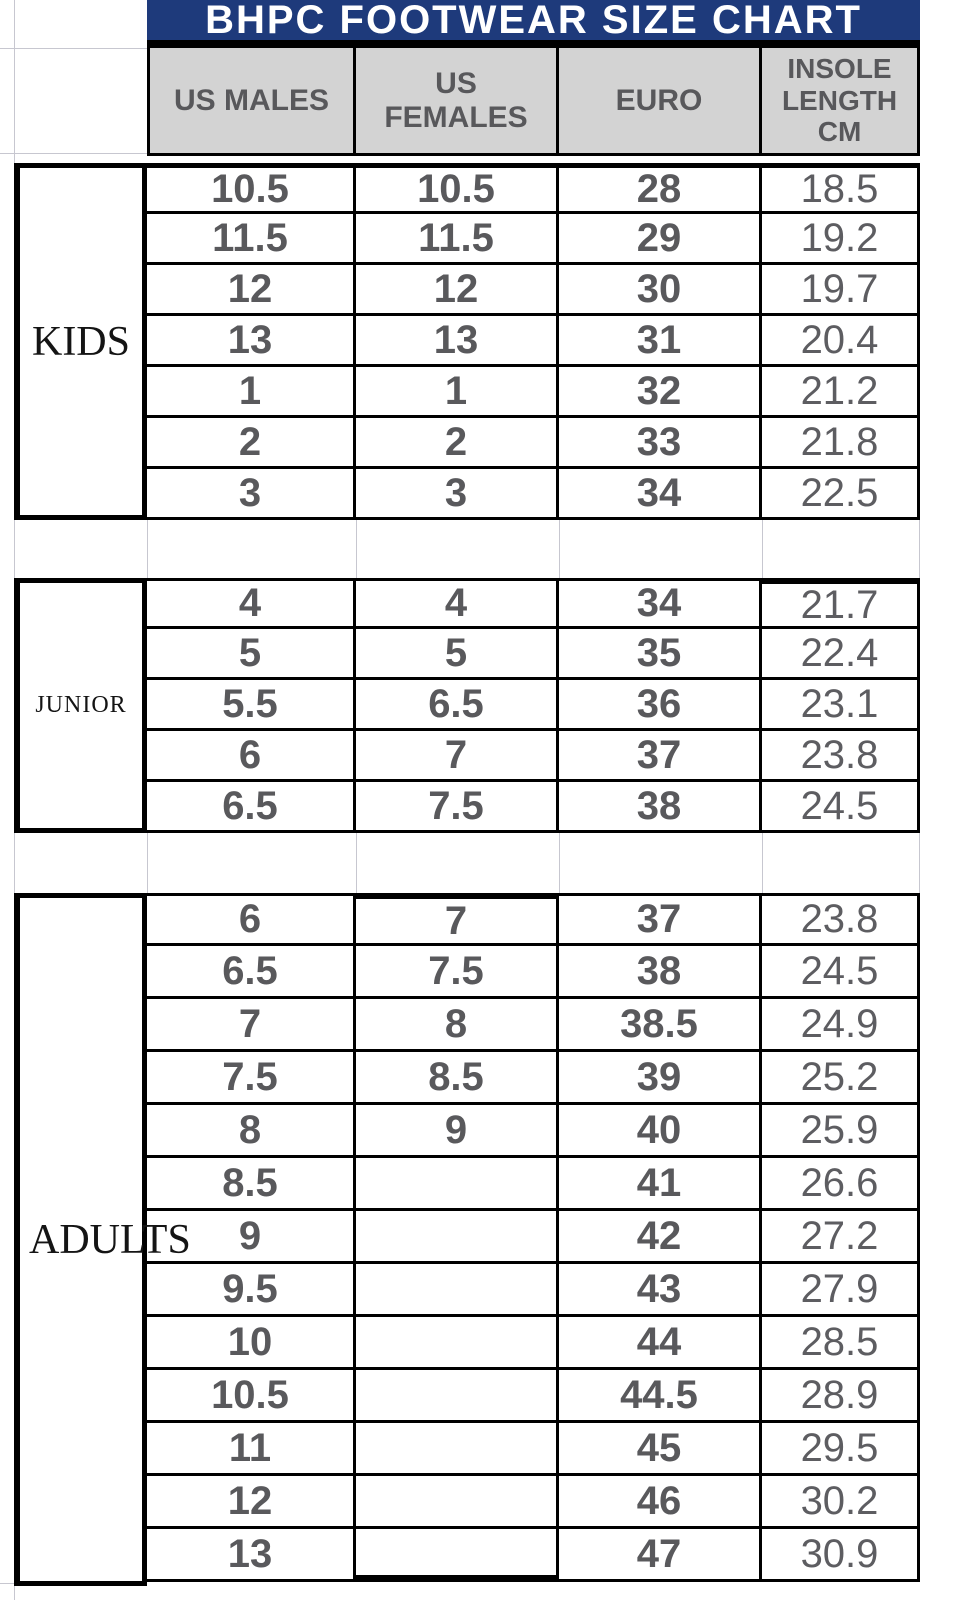 This screenshot has width=980, height=1600. Describe the element at coordinates (841, 1131) in the screenshot. I see `cell-adults-row4-col3: 25.9` at that location.